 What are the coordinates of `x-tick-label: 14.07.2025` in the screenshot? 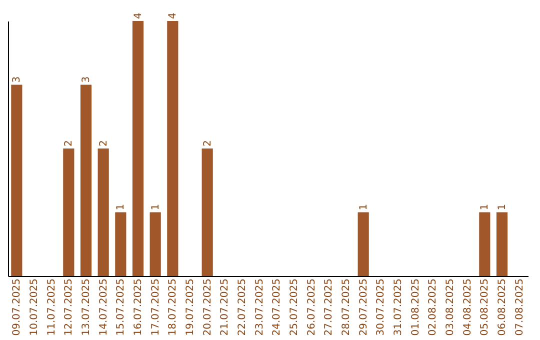 It's located at (104, 307).